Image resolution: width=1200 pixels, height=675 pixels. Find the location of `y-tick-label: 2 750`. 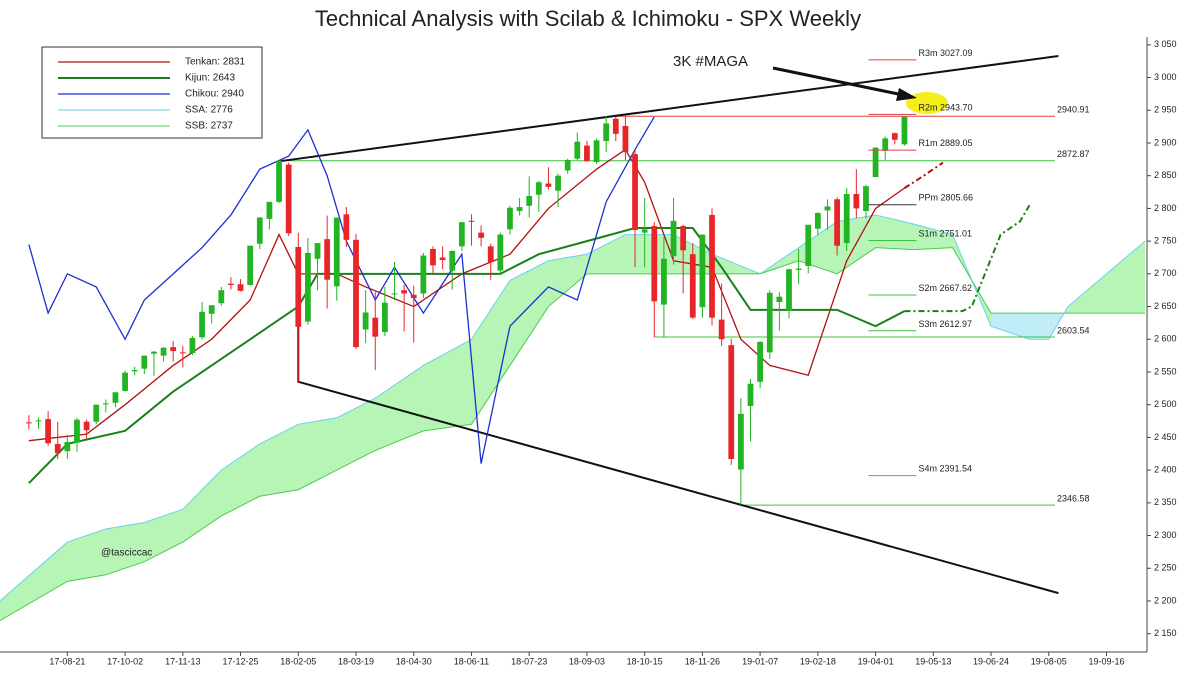

y-tick-label: 2 750 is located at coordinates (1165, 241).